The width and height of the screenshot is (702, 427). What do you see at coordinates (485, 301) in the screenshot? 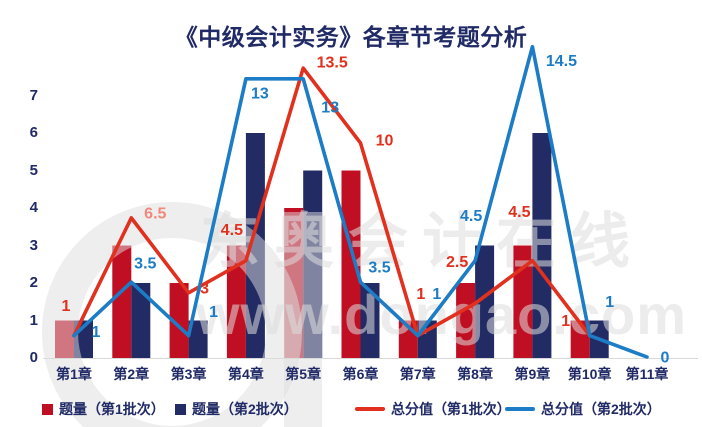
I see `bar-batch2-第8章` at bounding box center [485, 301].